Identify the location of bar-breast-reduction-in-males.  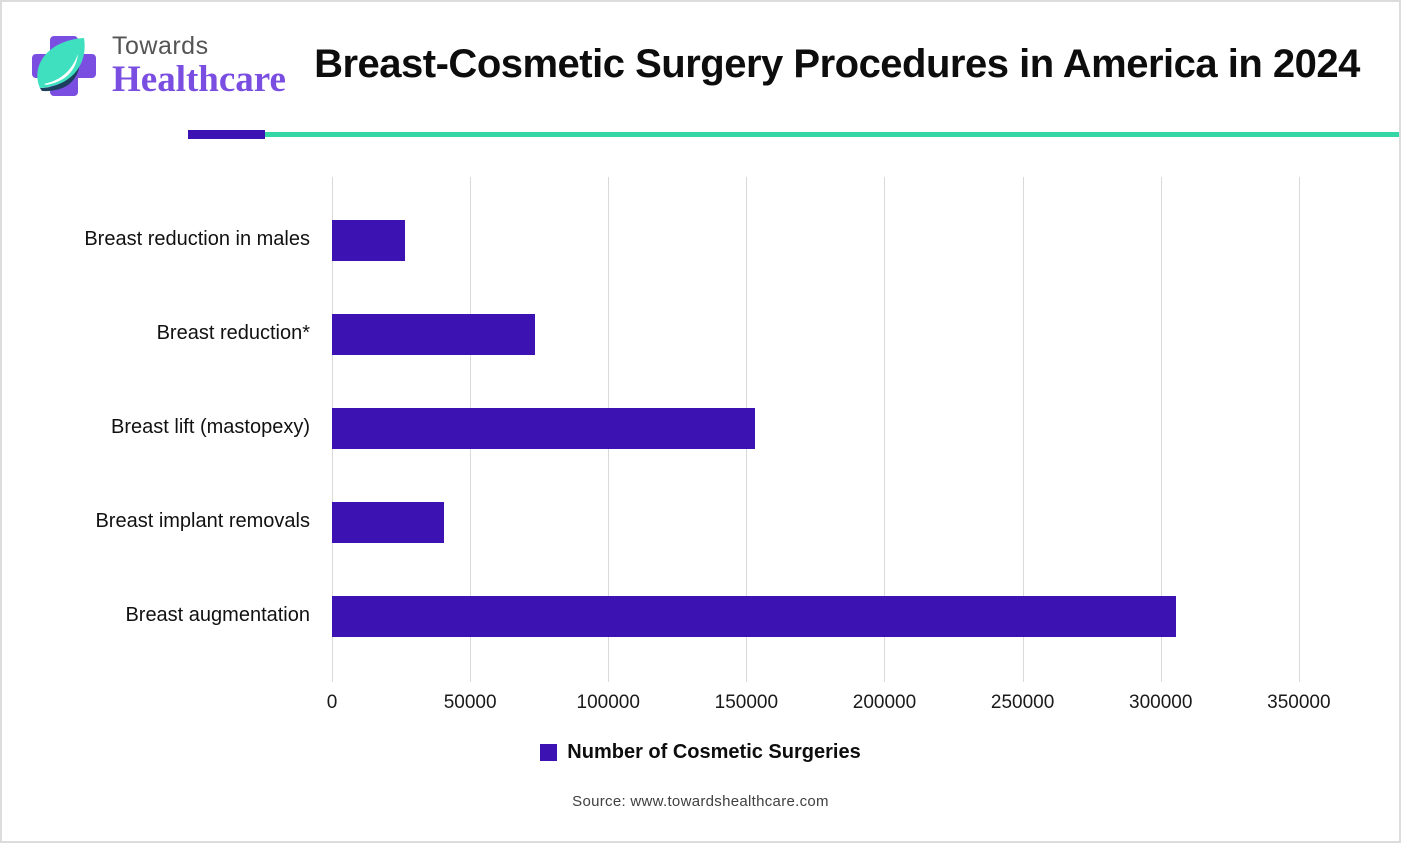
(368, 240).